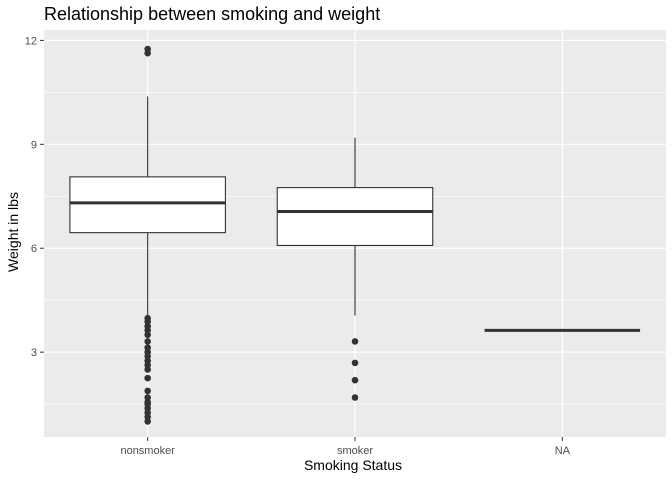 Image resolution: width=672 pixels, height=485 pixels. I want to click on y-axis-title: Weight in lbs, so click(13, 232).